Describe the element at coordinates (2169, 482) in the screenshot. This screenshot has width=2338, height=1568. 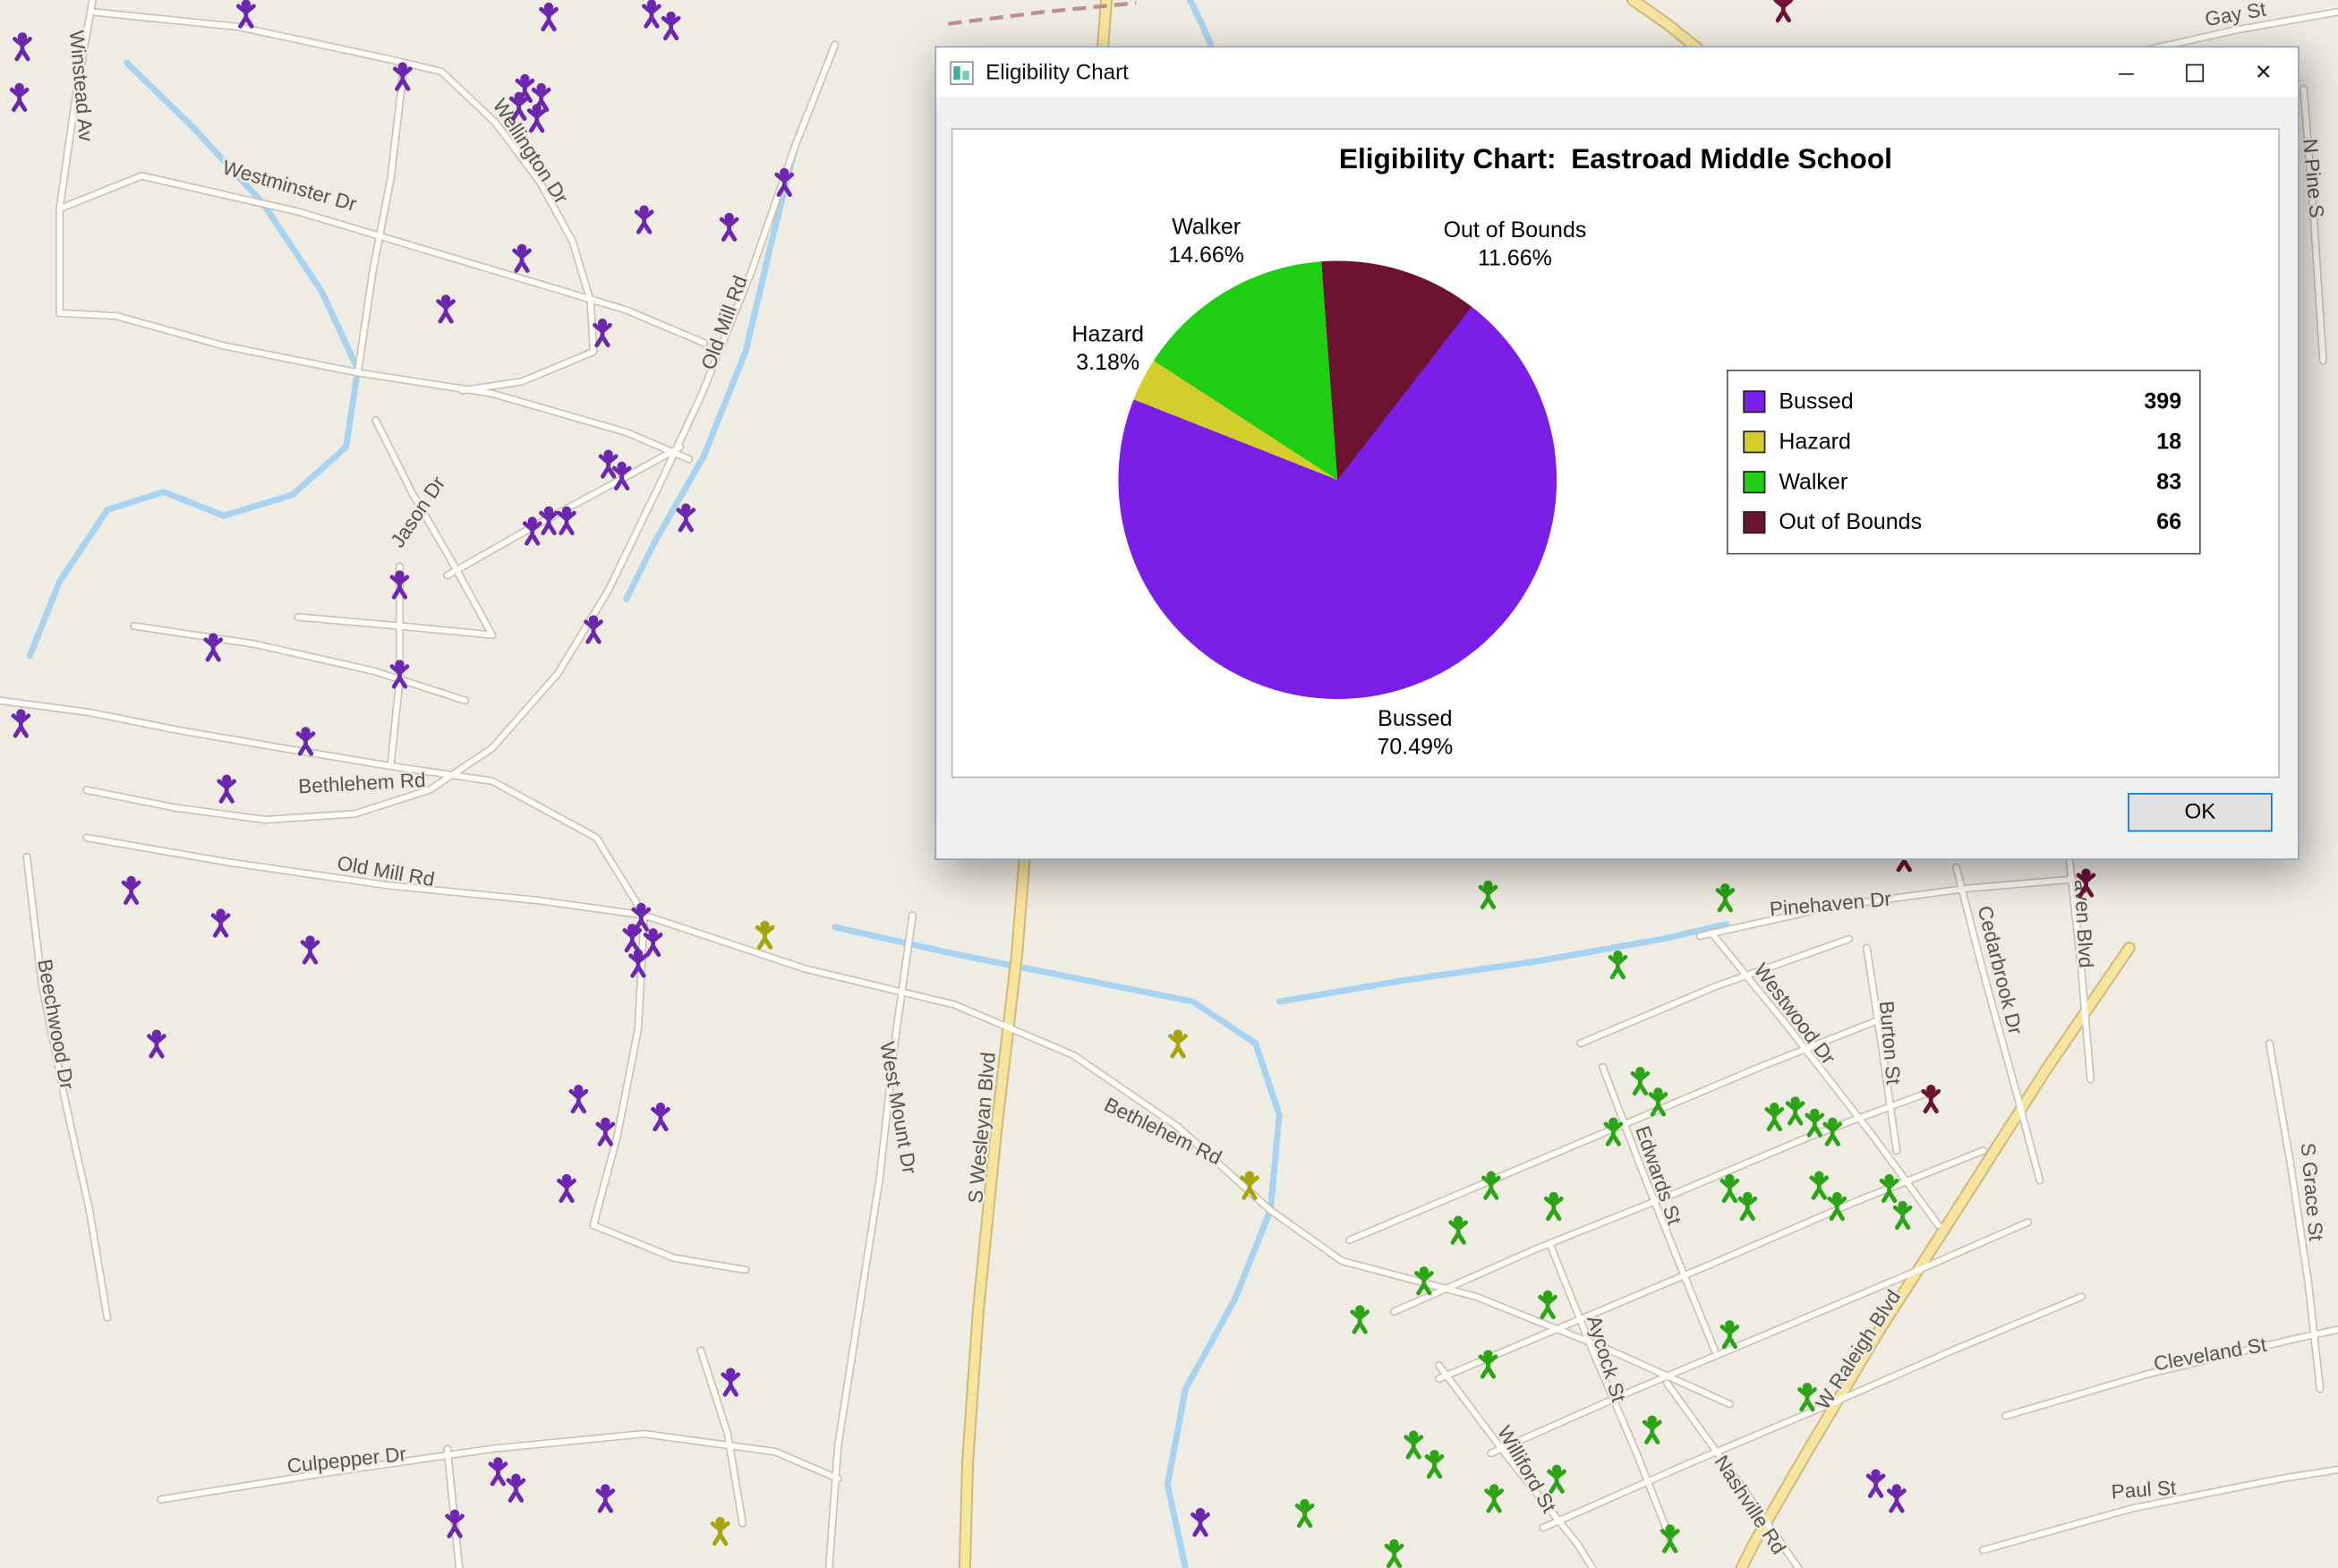
I see `legend-value: 83` at that location.